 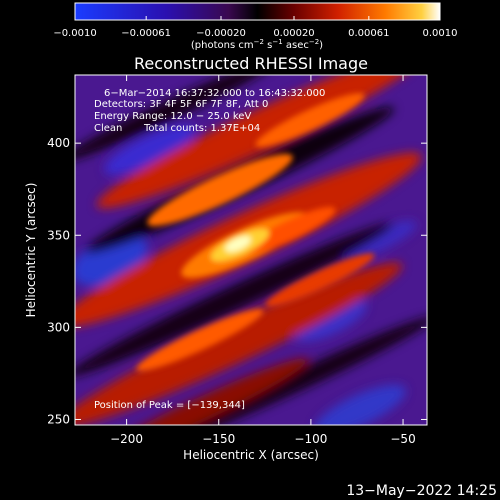 I want to click on y-tick-label: 400, so click(x=58, y=143).